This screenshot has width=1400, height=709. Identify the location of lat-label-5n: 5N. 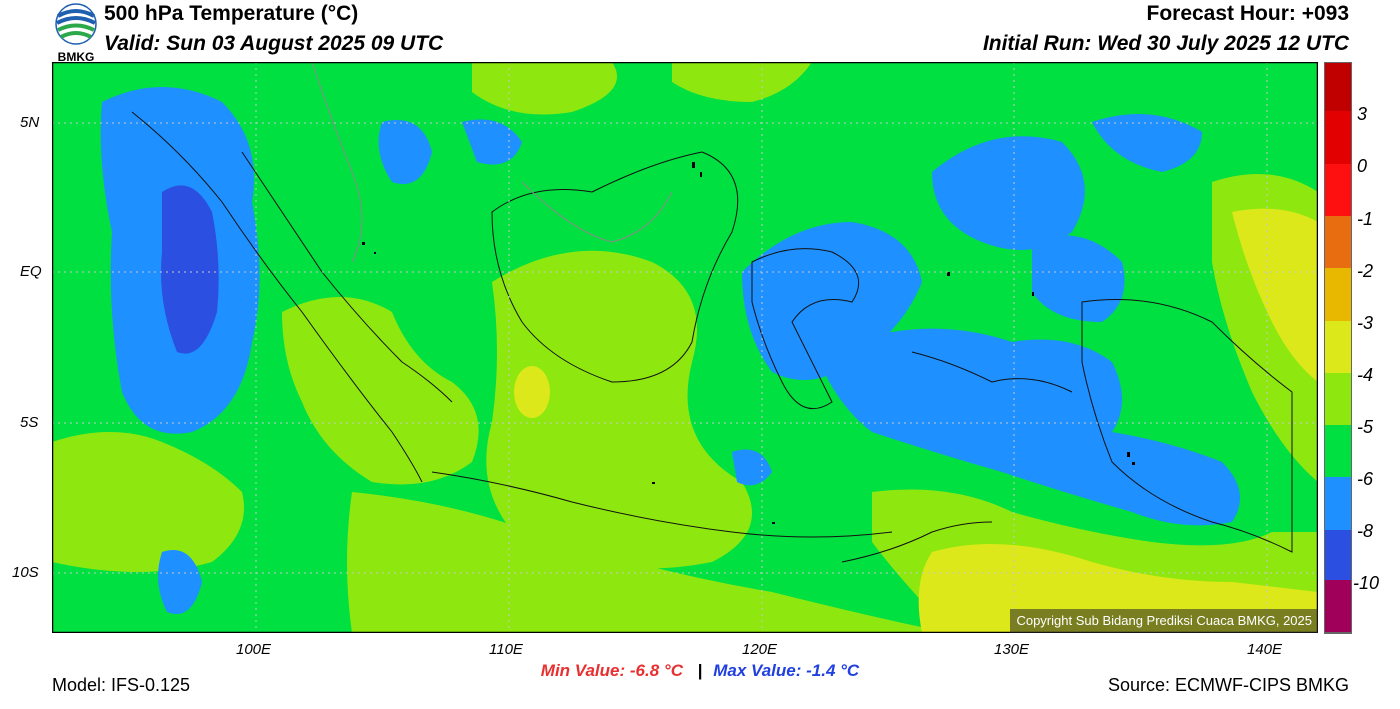
(30, 122).